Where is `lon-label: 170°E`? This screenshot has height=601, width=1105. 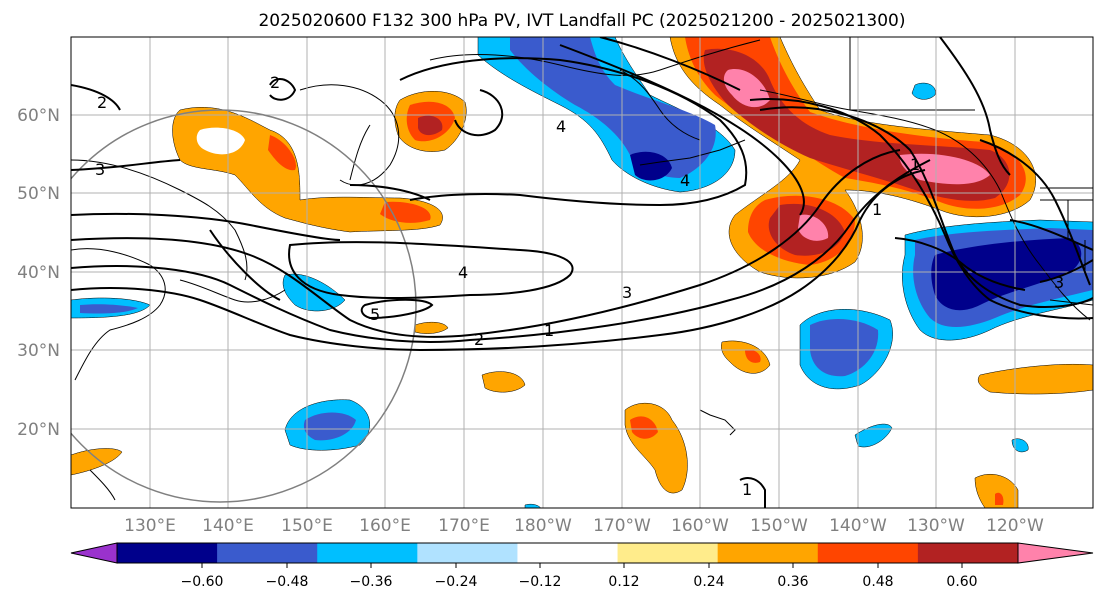 lon-label: 170°E is located at coordinates (464, 526).